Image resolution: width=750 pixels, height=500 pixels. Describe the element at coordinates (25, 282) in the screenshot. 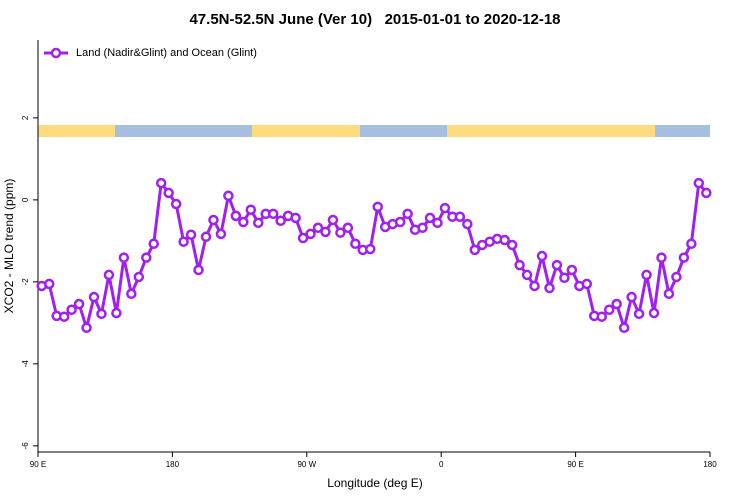

I see `y-tick-label: -2` at that location.